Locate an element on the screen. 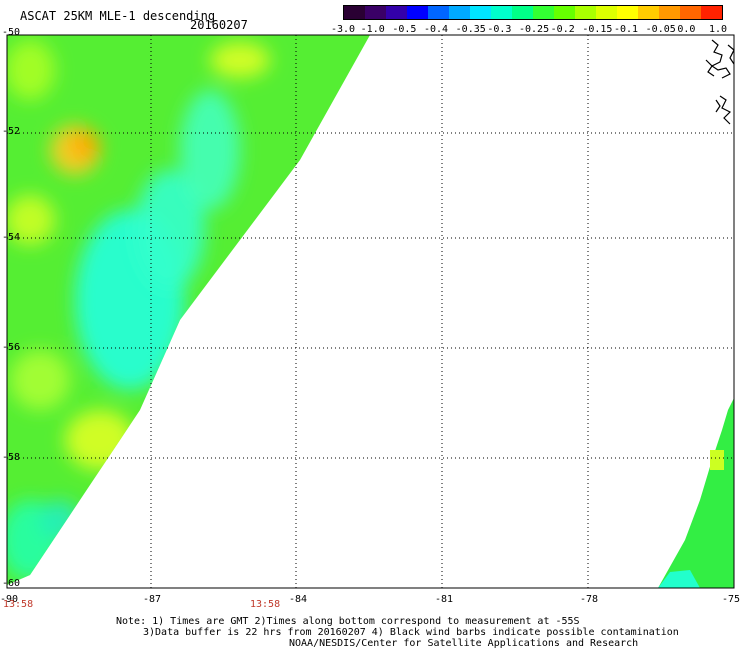 The height and width of the screenshot is (650, 740). colorbar-tick-label: -0.35 is located at coordinates (470, 29).